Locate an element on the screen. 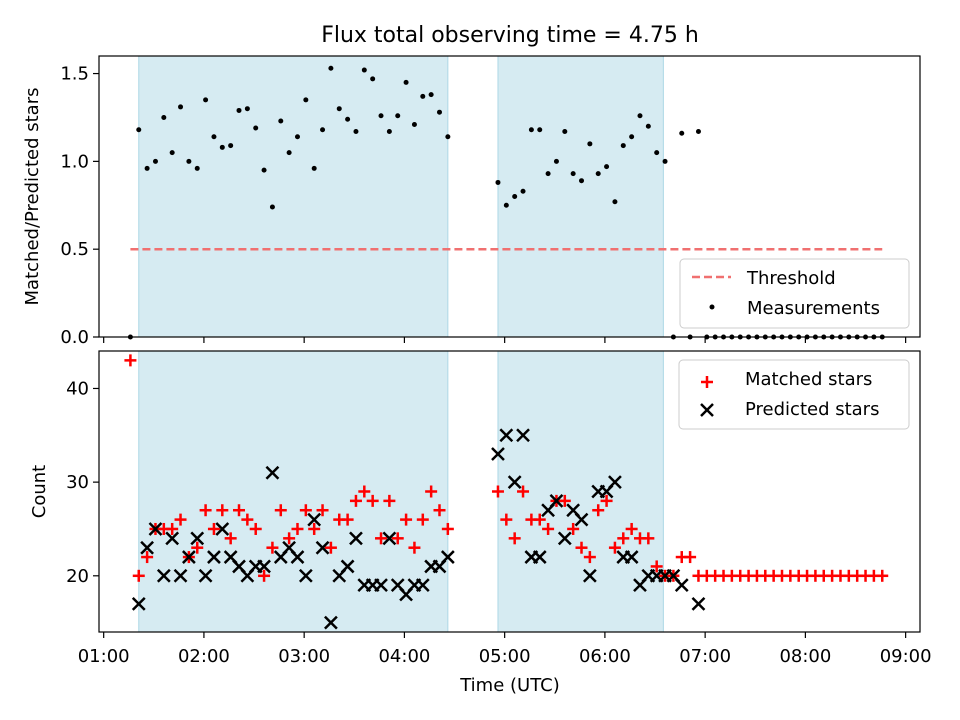 This screenshot has height=720, width=960. chart-title: Flux total observing time = 4.75 h is located at coordinates (510, 35).